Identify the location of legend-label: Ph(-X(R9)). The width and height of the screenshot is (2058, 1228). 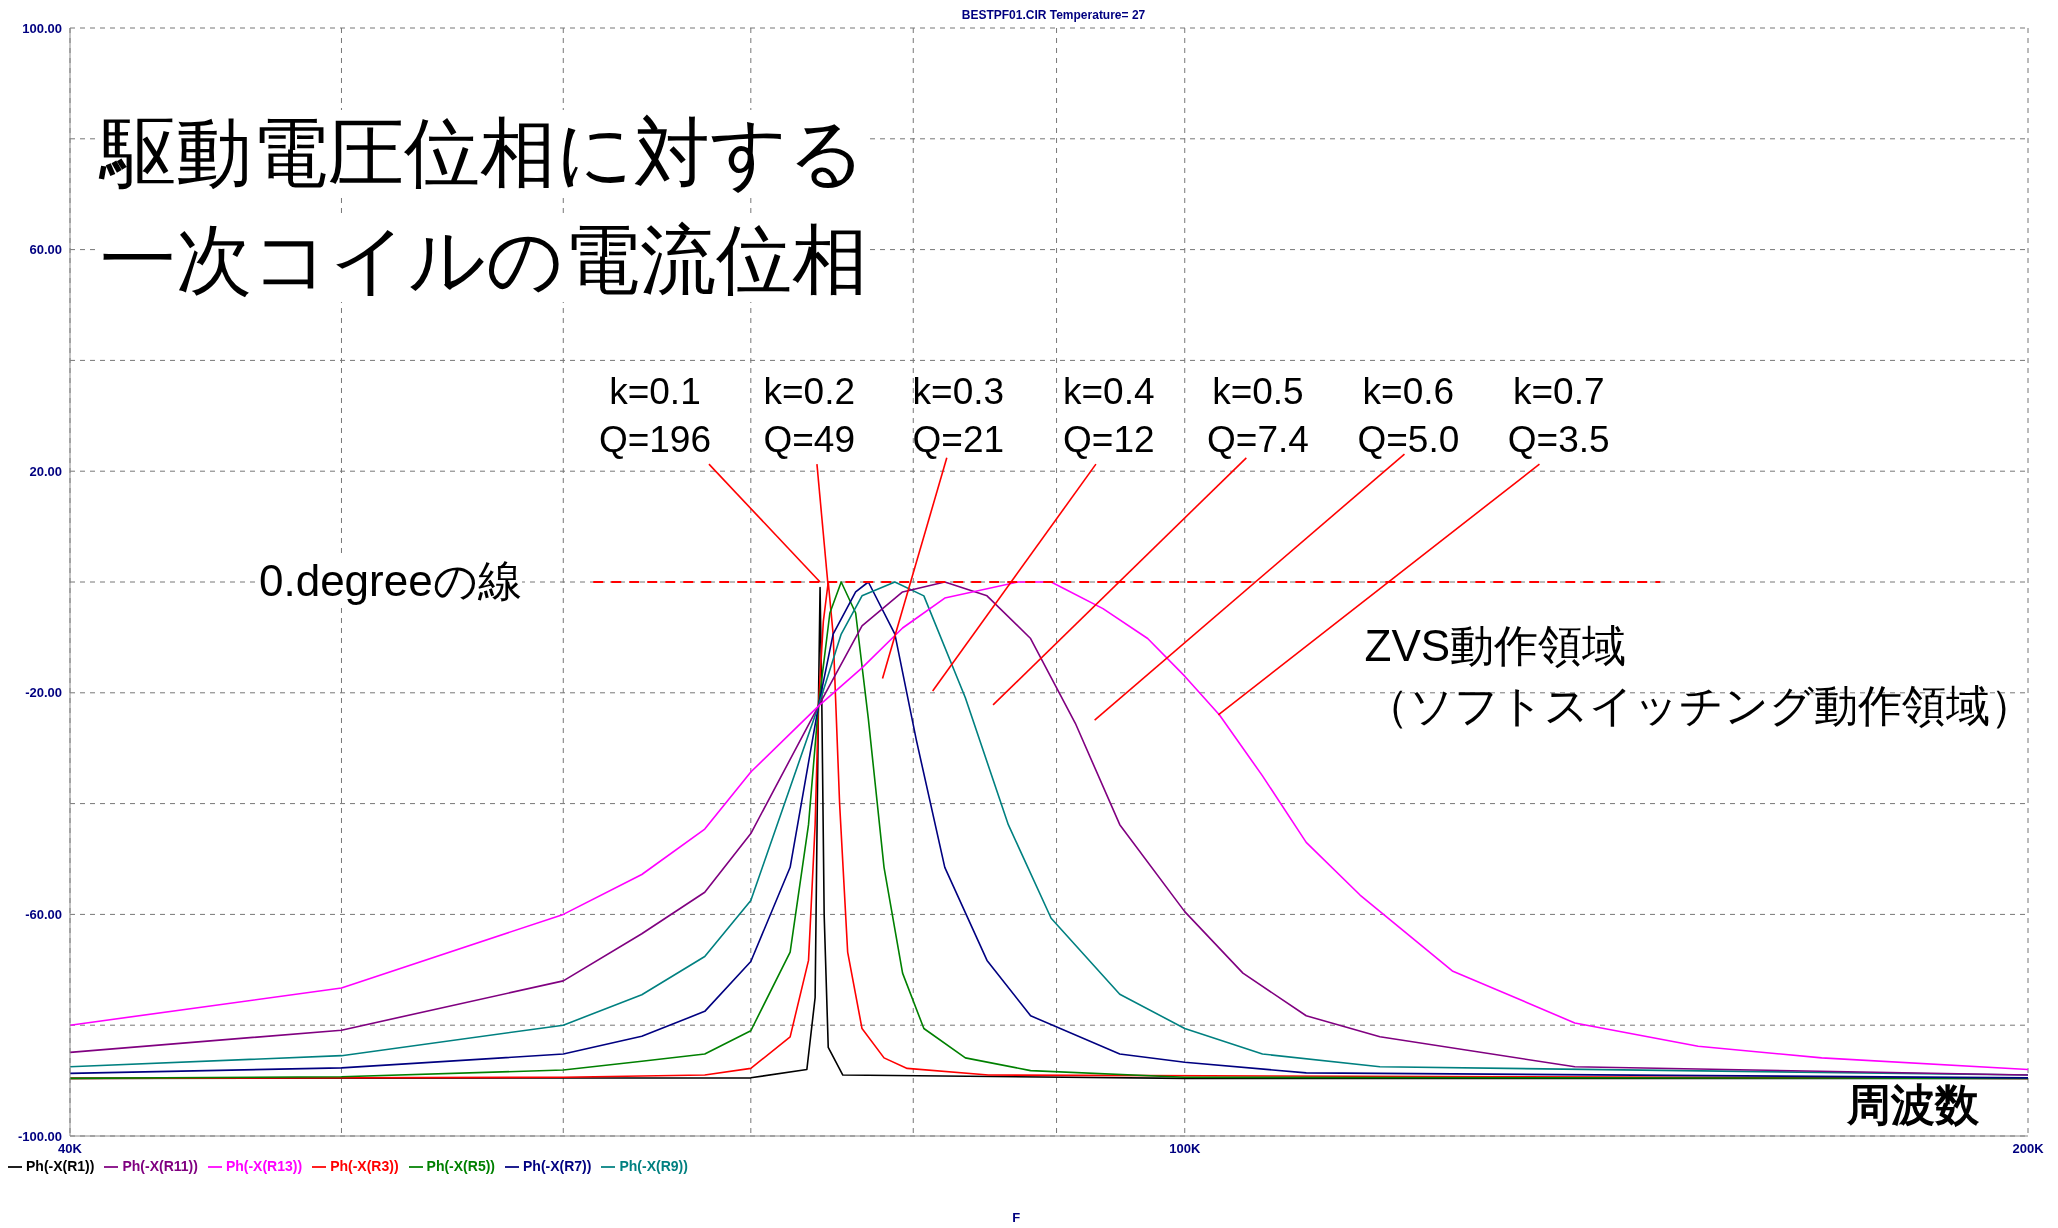
(653, 1166).